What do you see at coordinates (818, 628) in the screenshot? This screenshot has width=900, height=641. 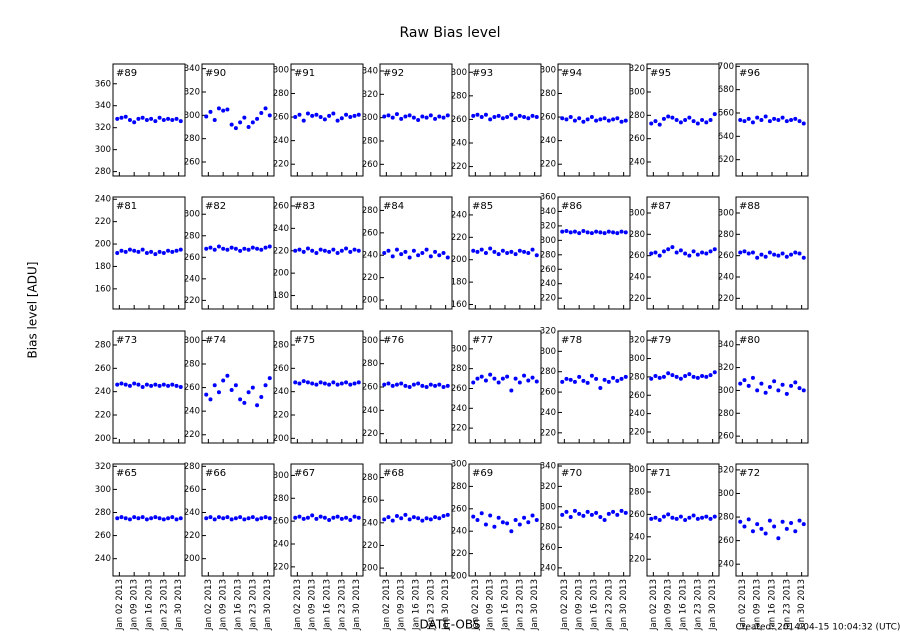 I see `footer: Created: 2014-04-15 10:04:32 (UTC)` at bounding box center [818, 628].